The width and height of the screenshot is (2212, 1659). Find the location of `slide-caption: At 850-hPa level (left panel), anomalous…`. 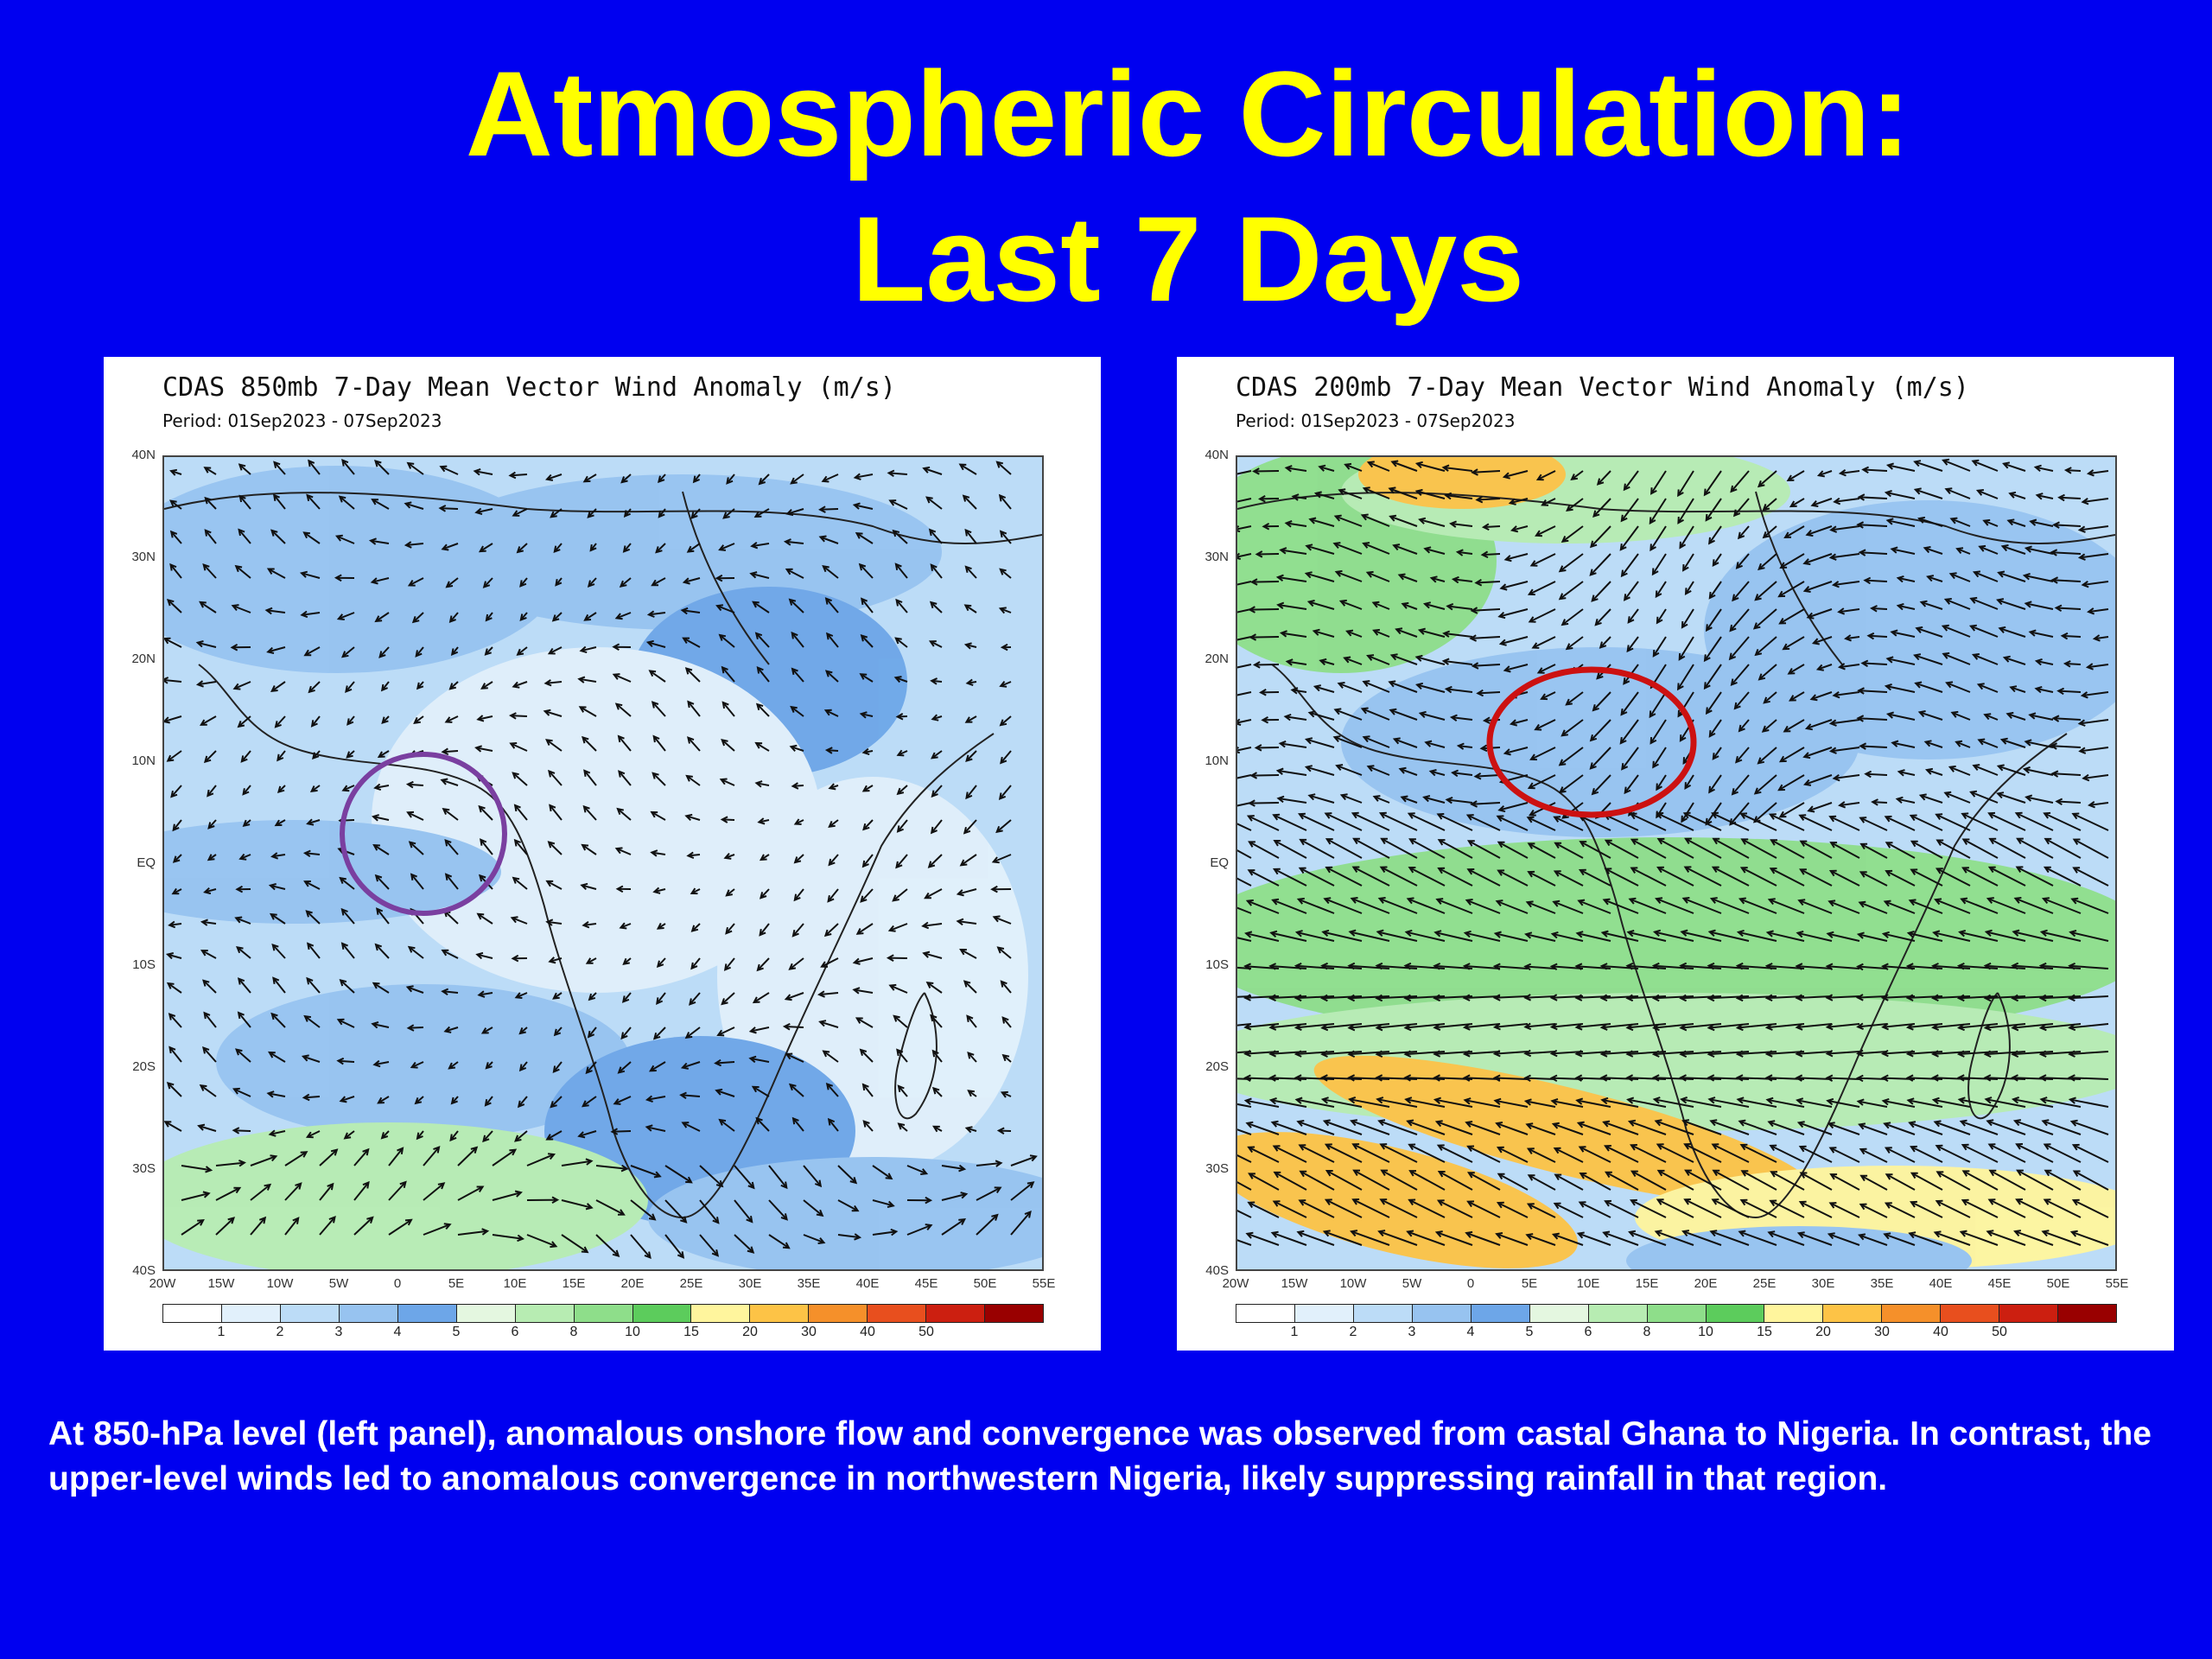

slide-caption: At 850-hPa level (left panel), anomalous… is located at coordinates (1100, 1456).